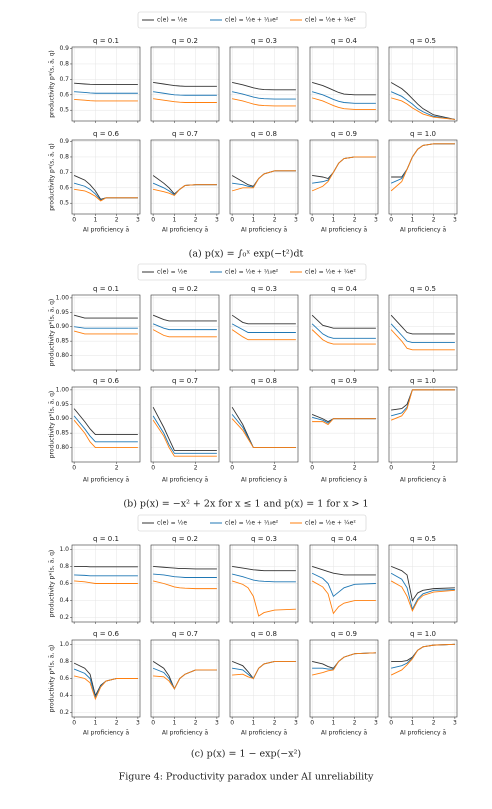 The image size is (492, 809). What do you see at coordinates (64, 110) in the screenshot?
I see `y-tick-label: 0.5` at bounding box center [64, 110].